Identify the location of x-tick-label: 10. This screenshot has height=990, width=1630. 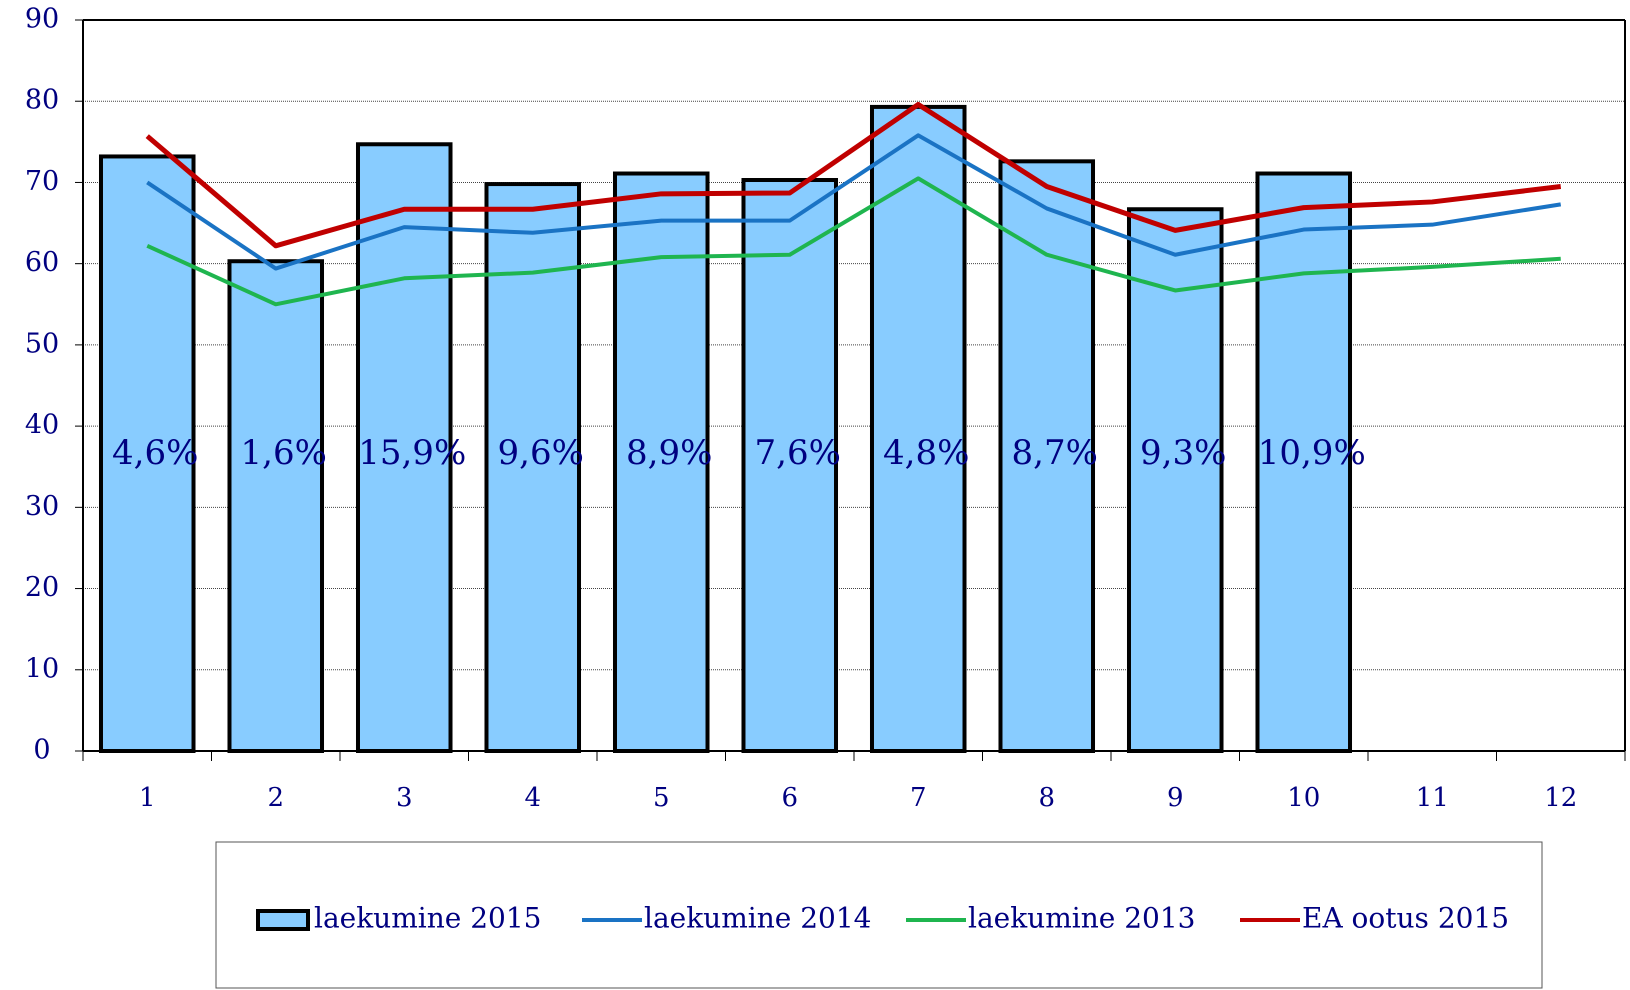
(1303, 798).